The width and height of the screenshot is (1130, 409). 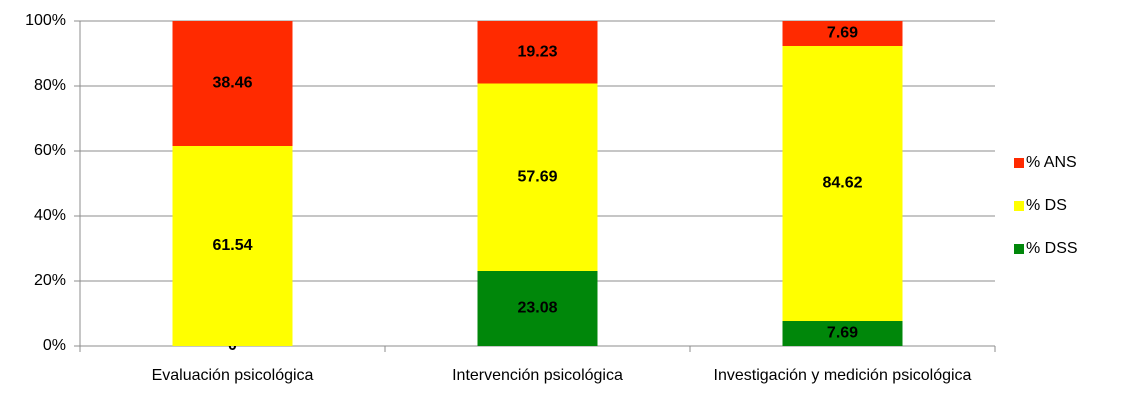 I want to click on data-label: 84.62, so click(x=842, y=183).